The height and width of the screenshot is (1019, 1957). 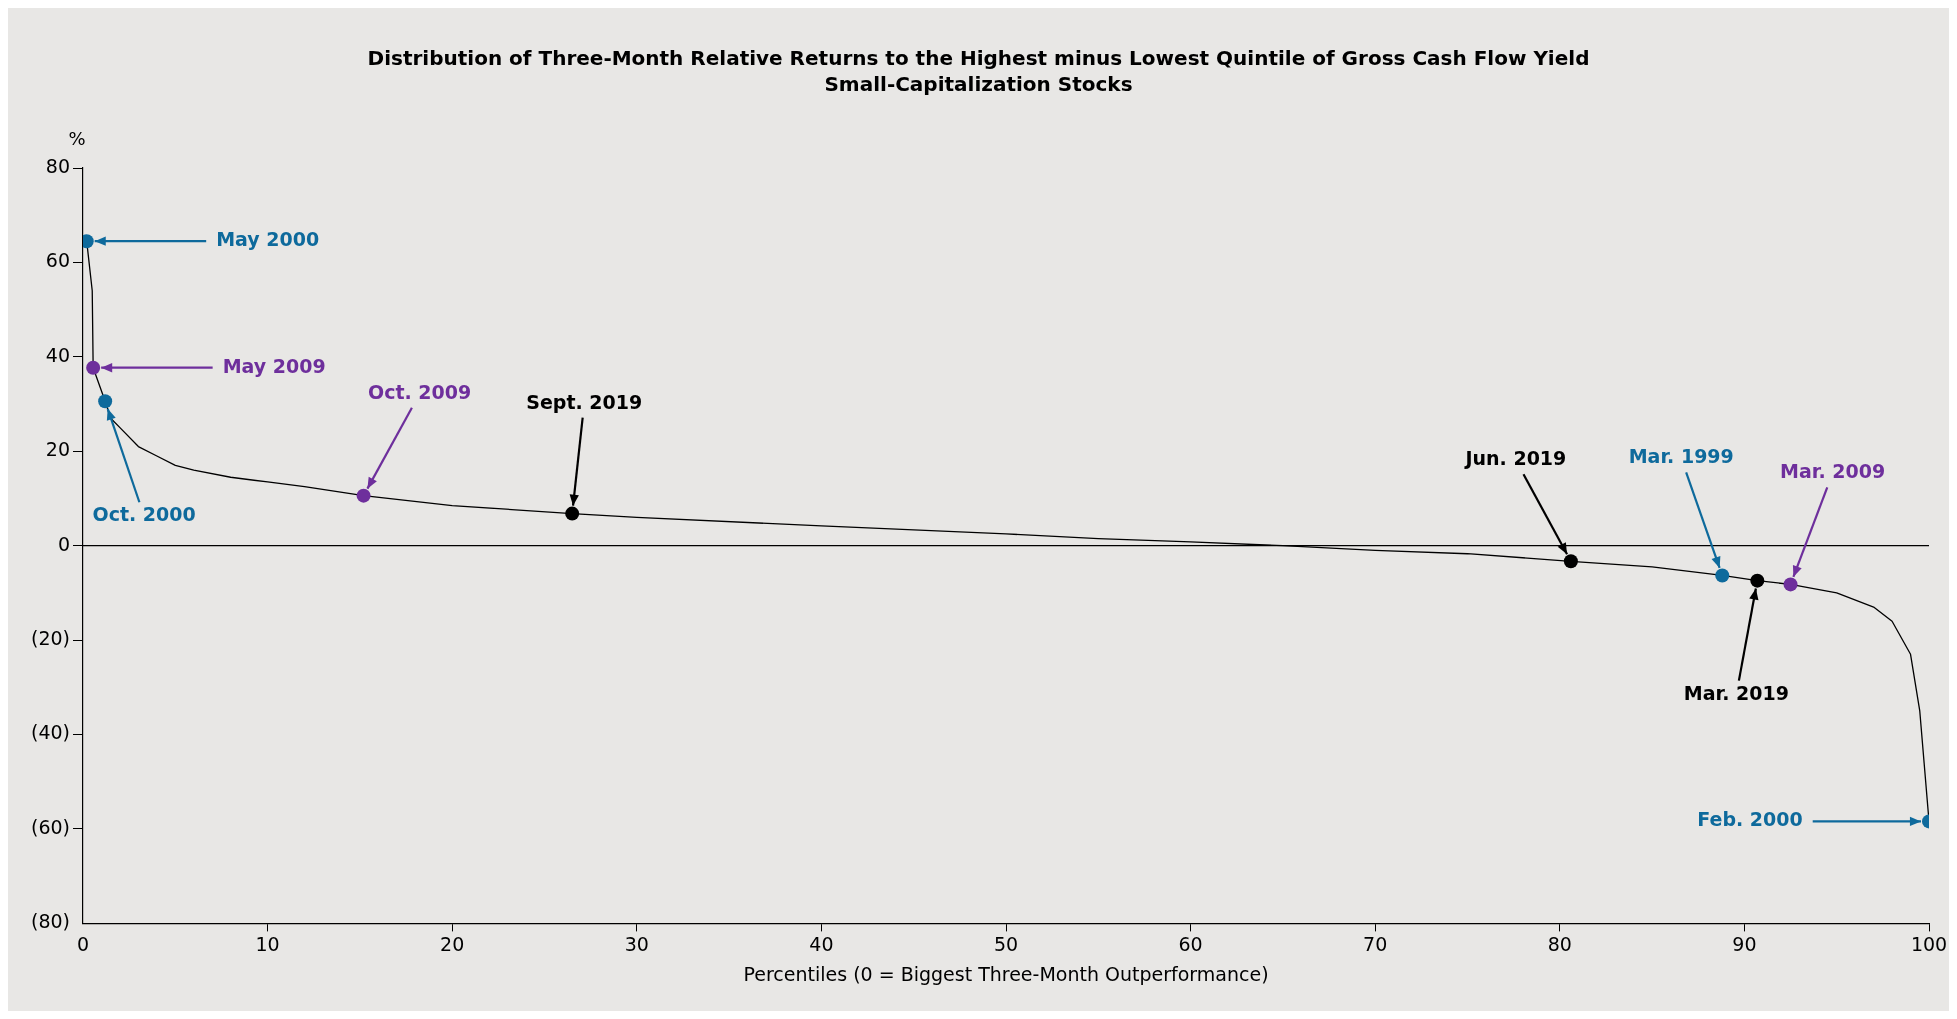 I want to click on y-axis-title: %, so click(x=77, y=138).